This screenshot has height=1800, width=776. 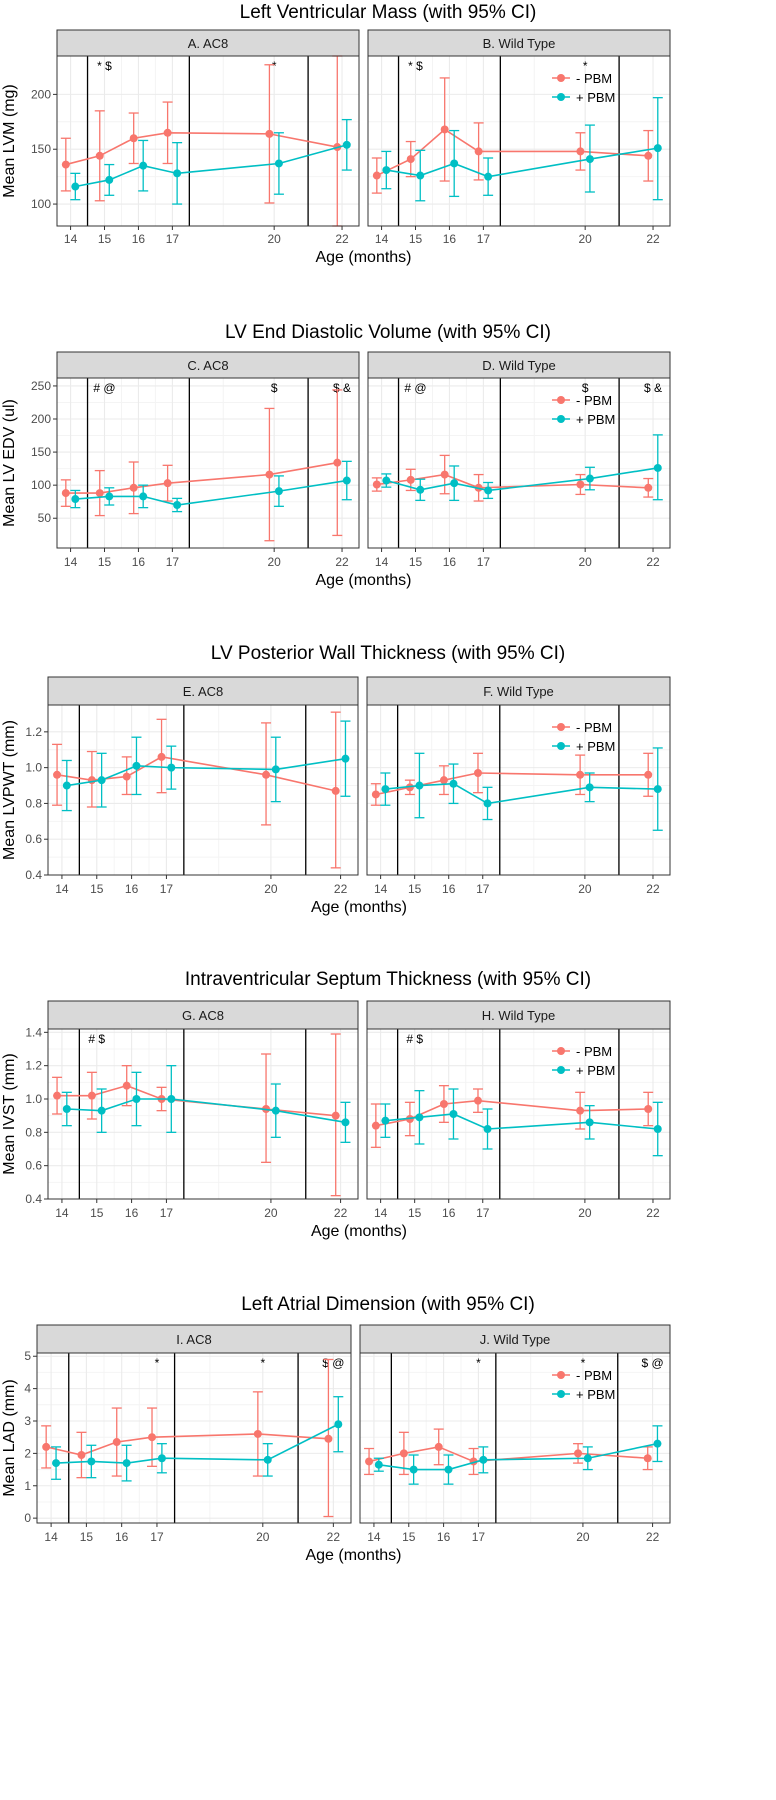 I want to click on significance-annotation: $ &, so click(x=342, y=388).